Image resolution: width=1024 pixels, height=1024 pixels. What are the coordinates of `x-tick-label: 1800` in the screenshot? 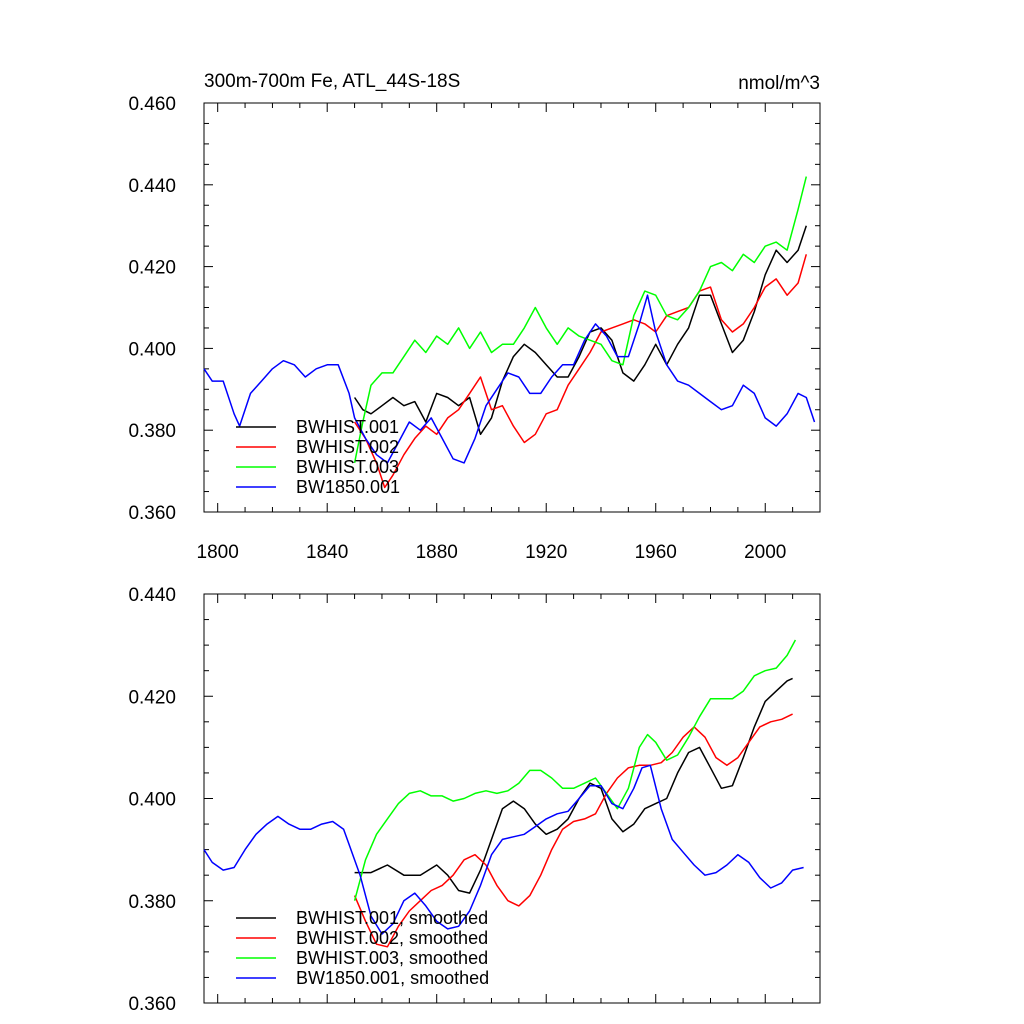 It's located at (218, 552).